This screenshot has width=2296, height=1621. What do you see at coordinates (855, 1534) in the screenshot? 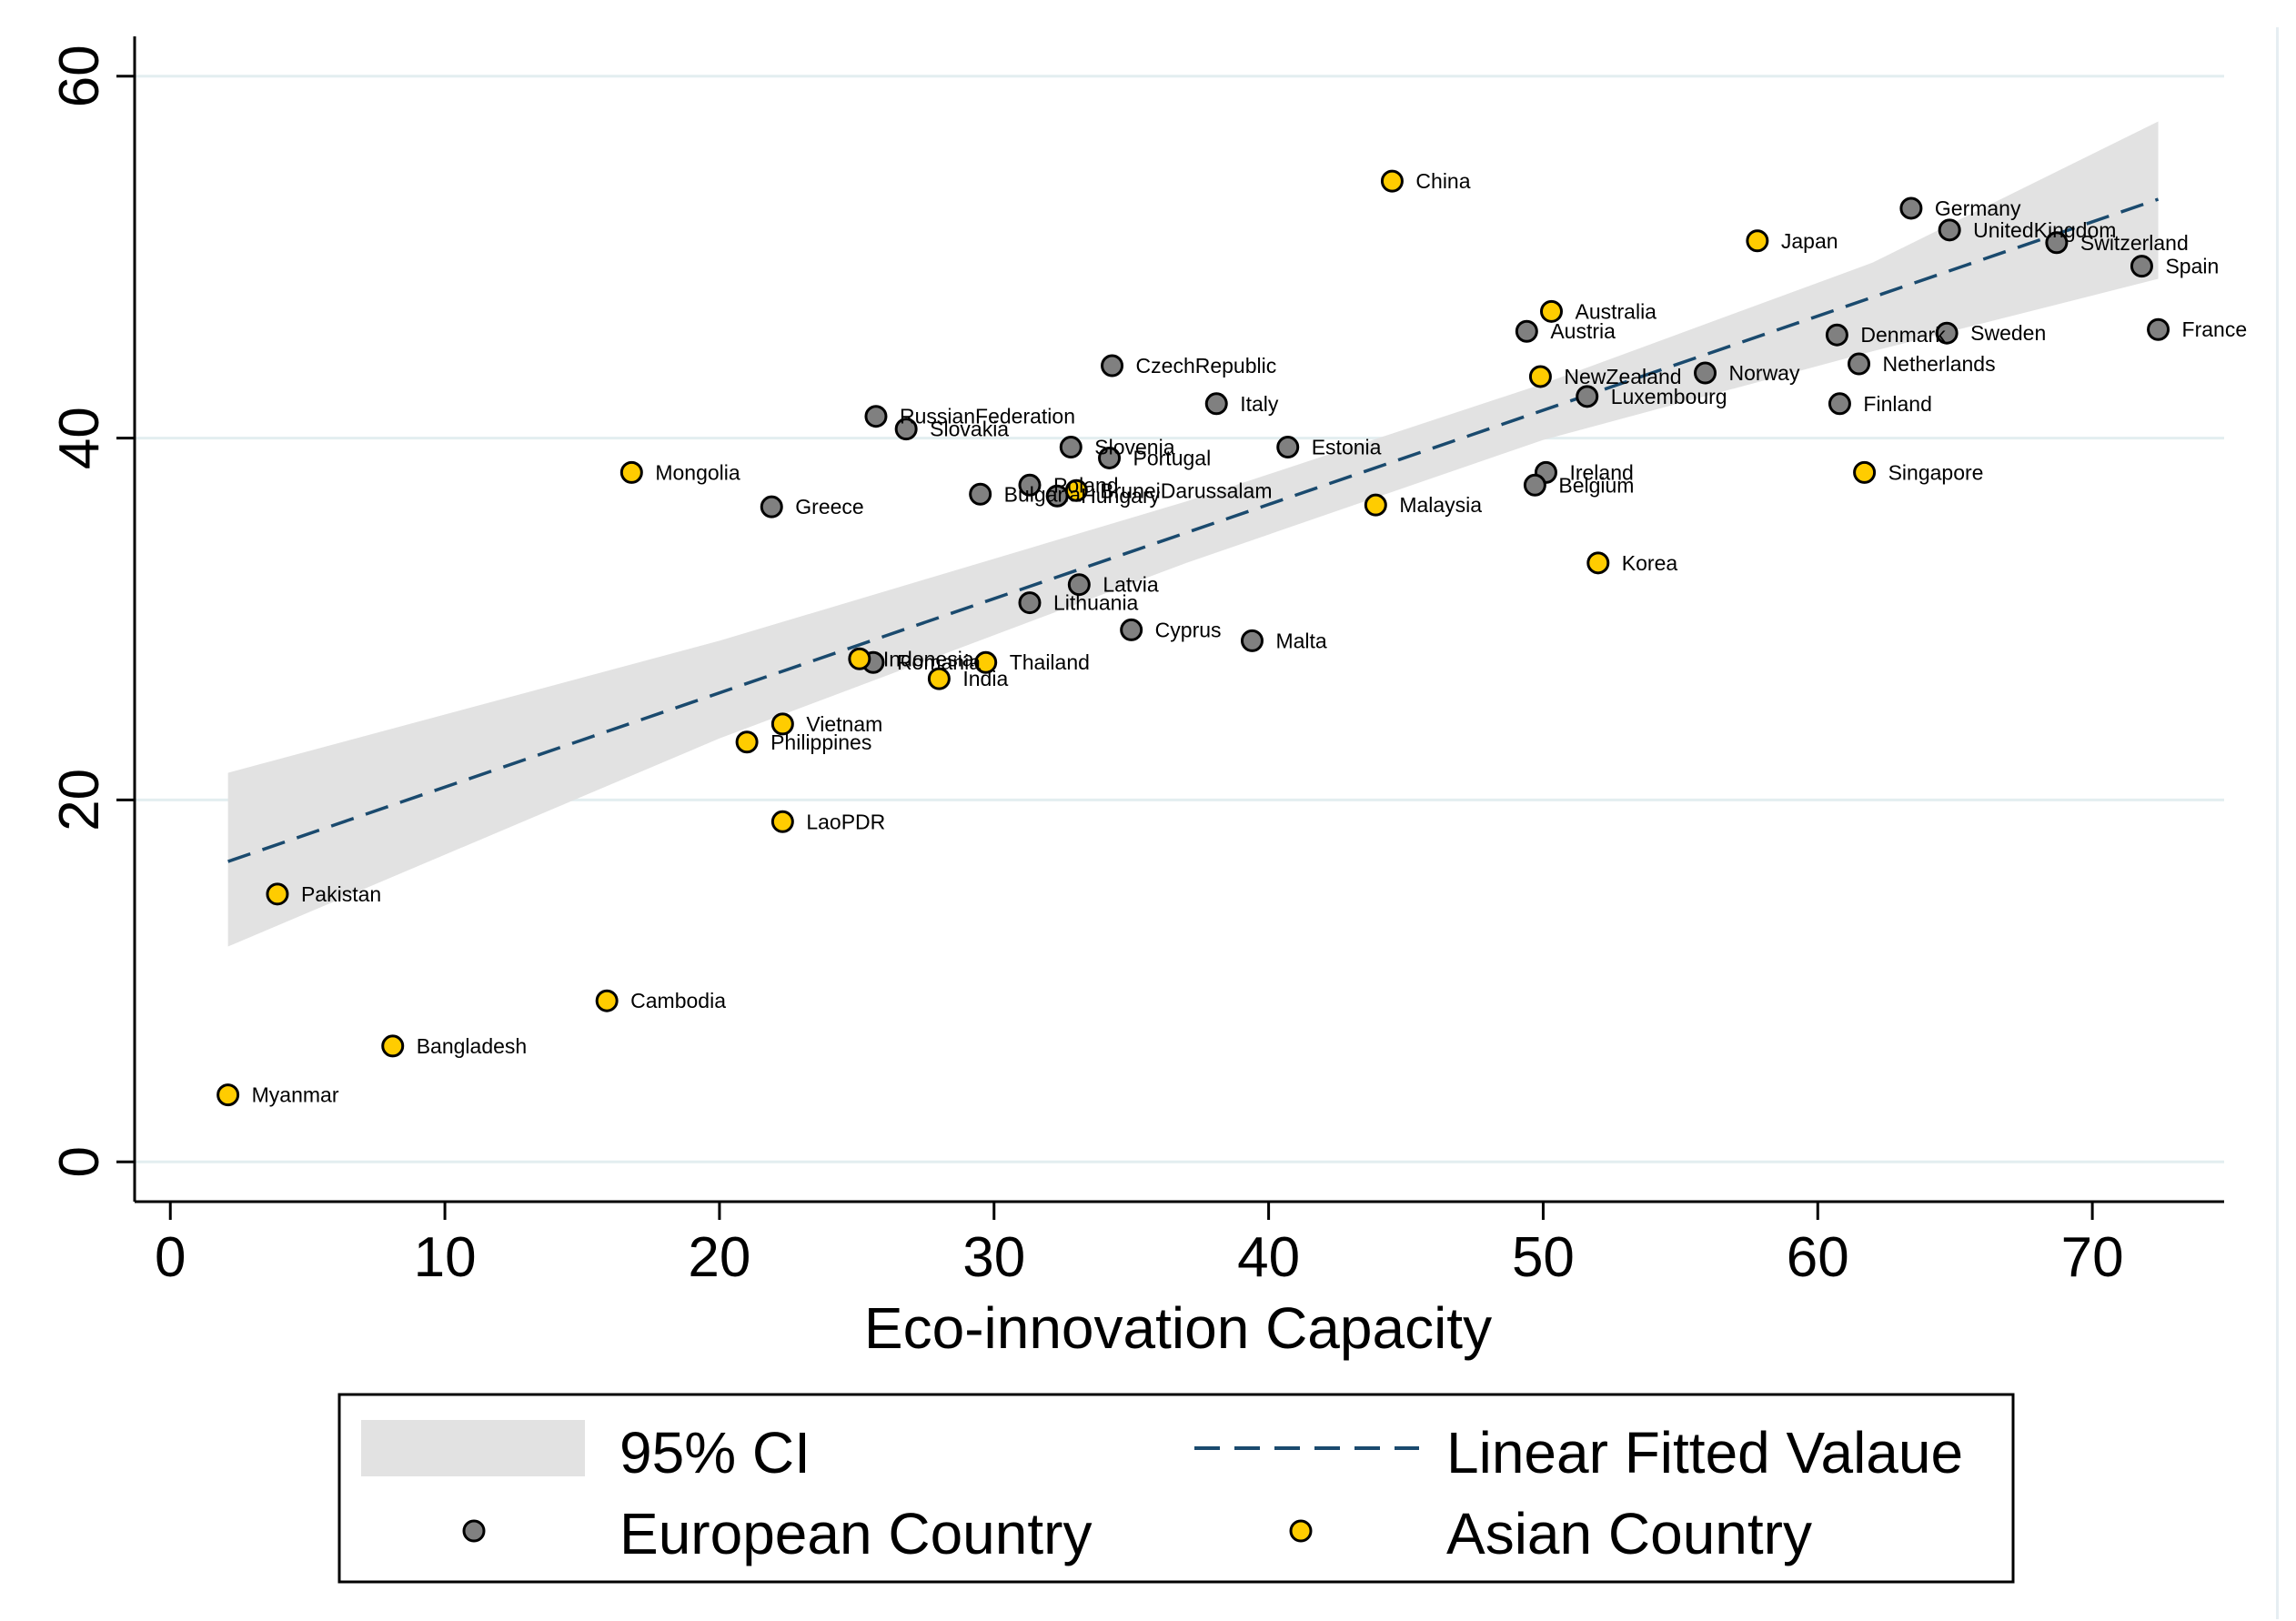
I see `legend-label-european: European Country` at bounding box center [855, 1534].